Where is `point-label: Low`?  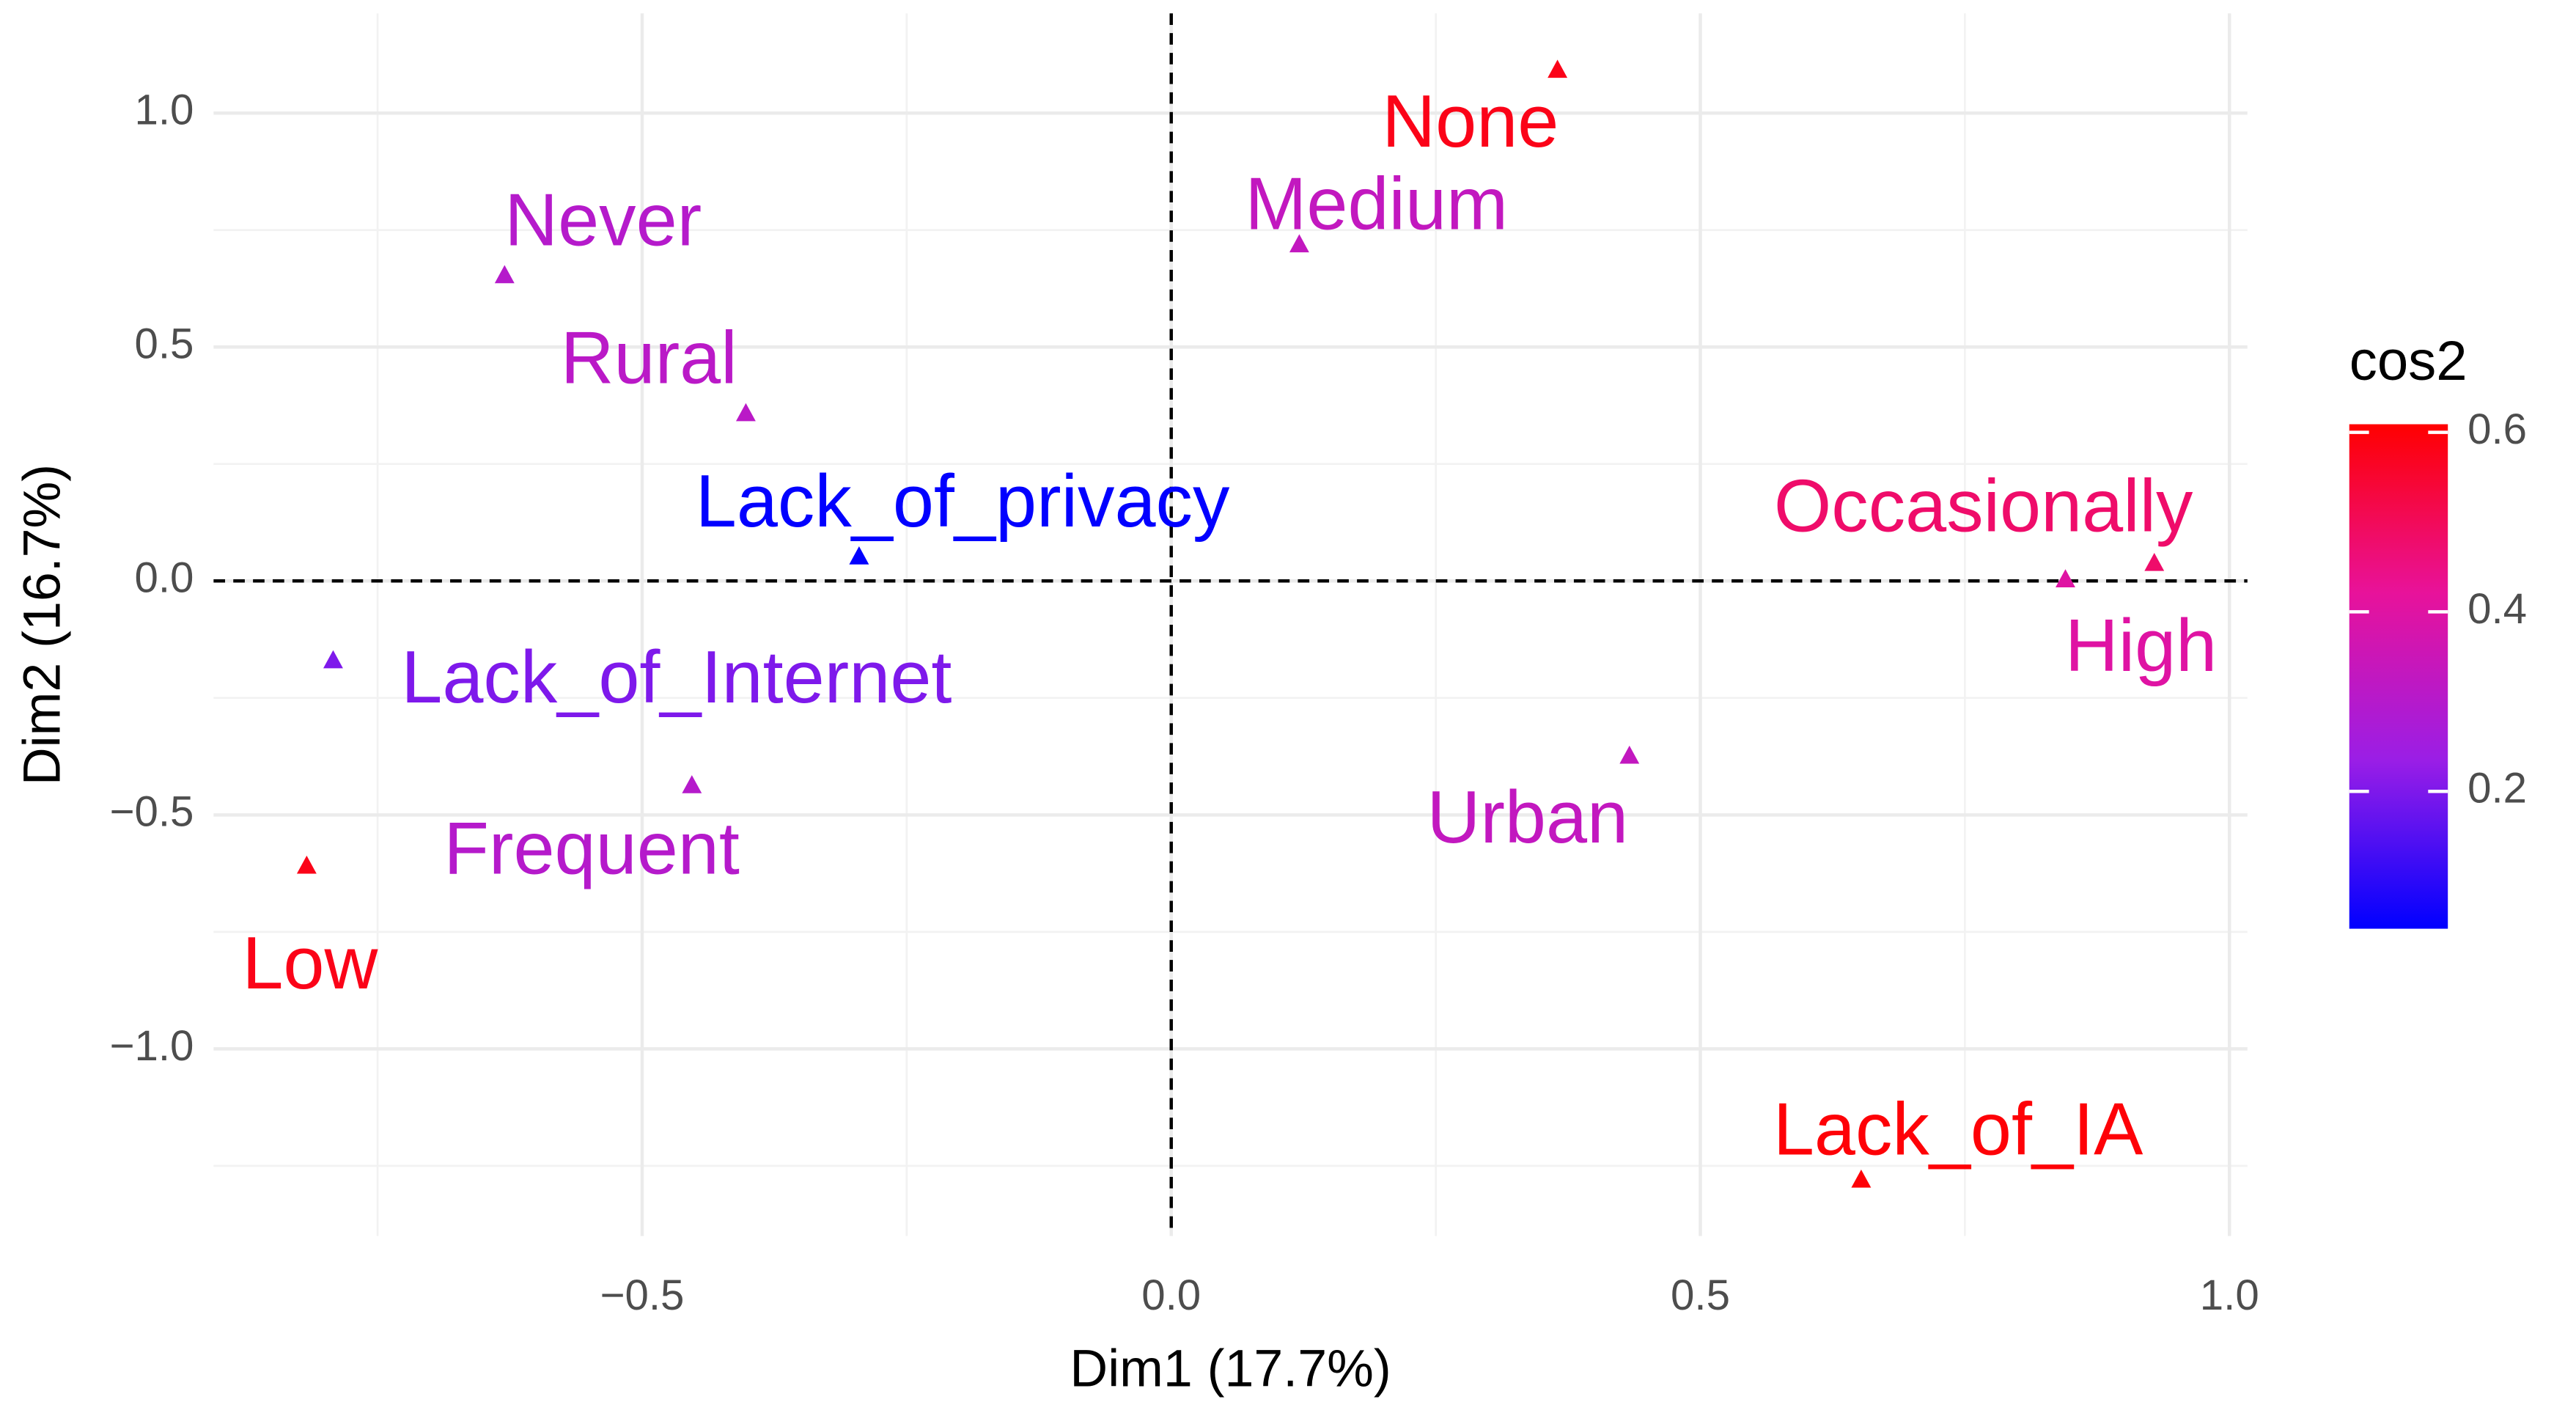 point-label: Low is located at coordinates (310, 963).